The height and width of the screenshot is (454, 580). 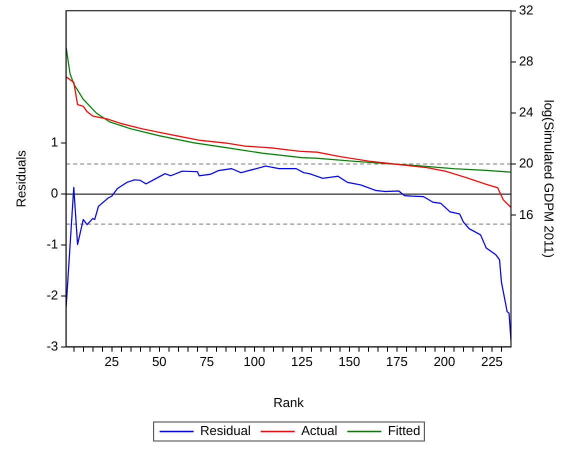 I want to click on y2-tick-label: 16, so click(x=526, y=214).